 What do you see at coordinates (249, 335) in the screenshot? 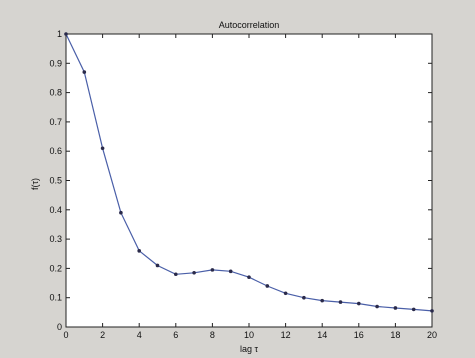
I see `x-tick-label: 10` at bounding box center [249, 335].